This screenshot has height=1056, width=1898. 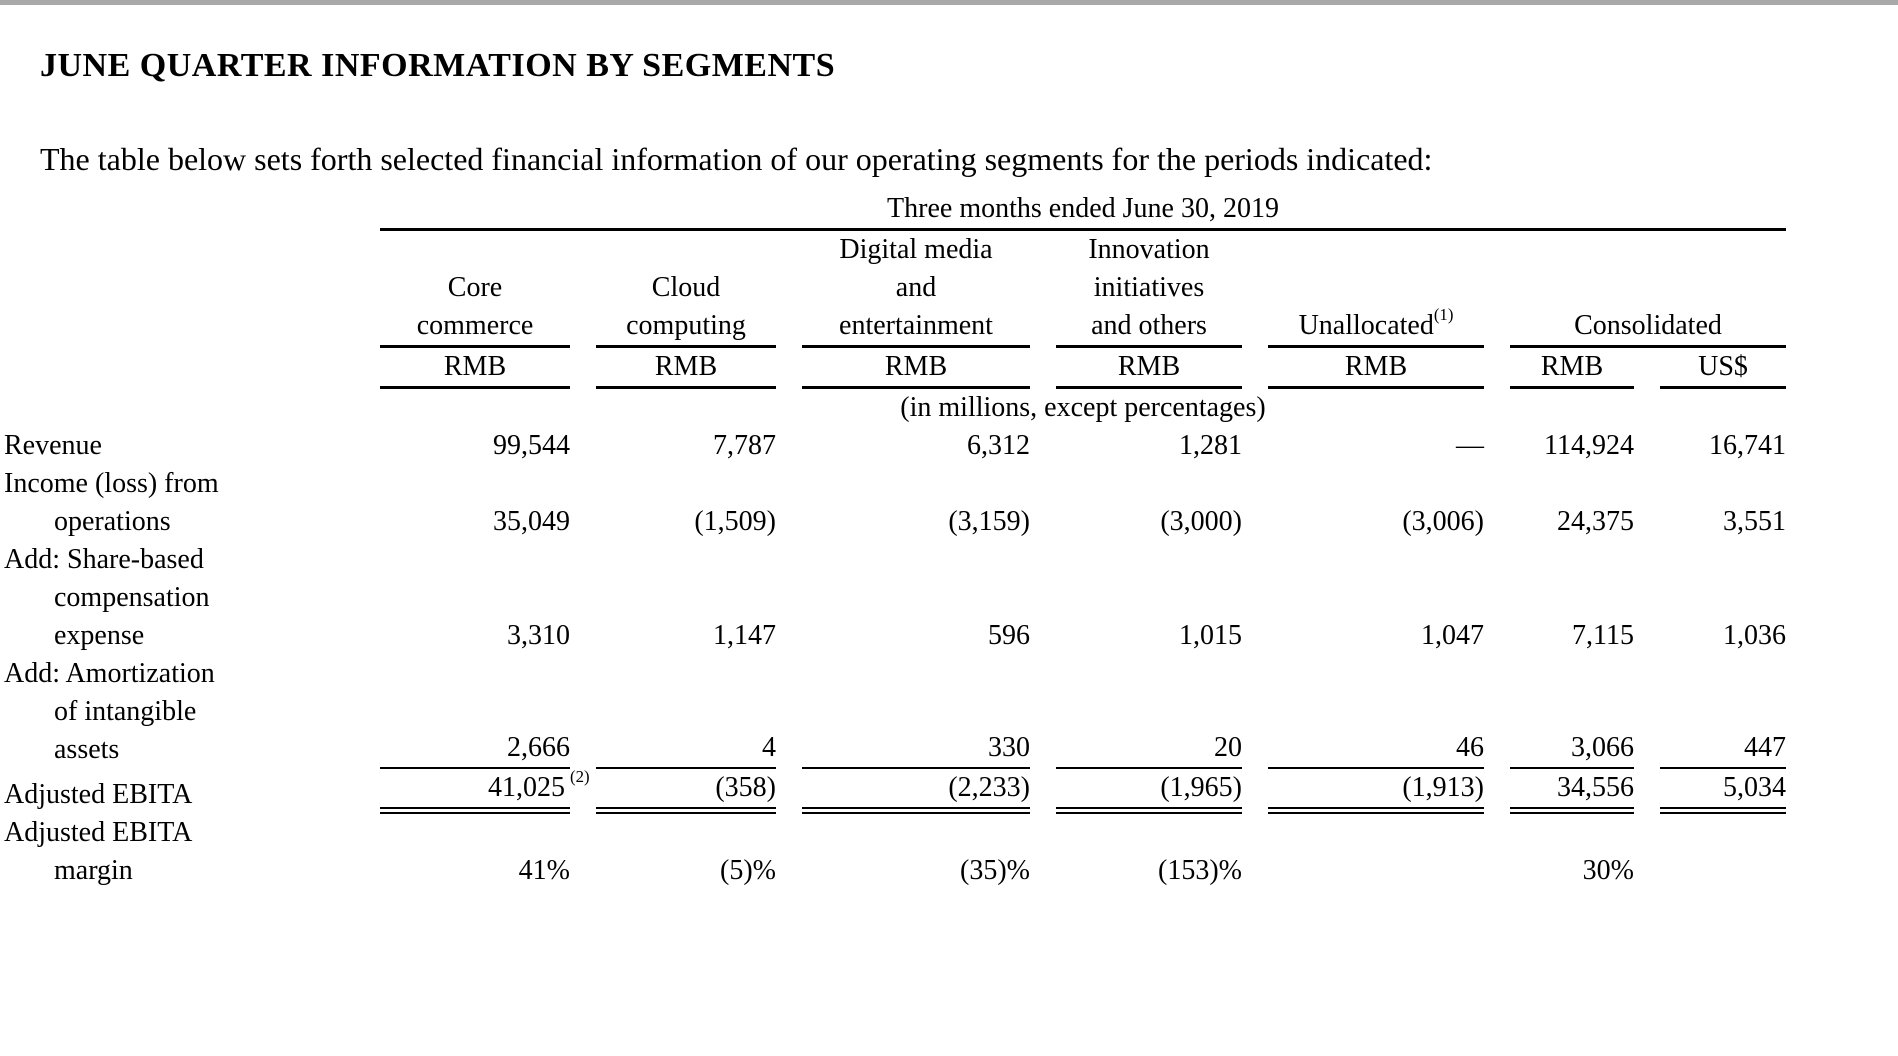 What do you see at coordinates (531, 521) in the screenshot?
I see `value-cell: 35,049` at bounding box center [531, 521].